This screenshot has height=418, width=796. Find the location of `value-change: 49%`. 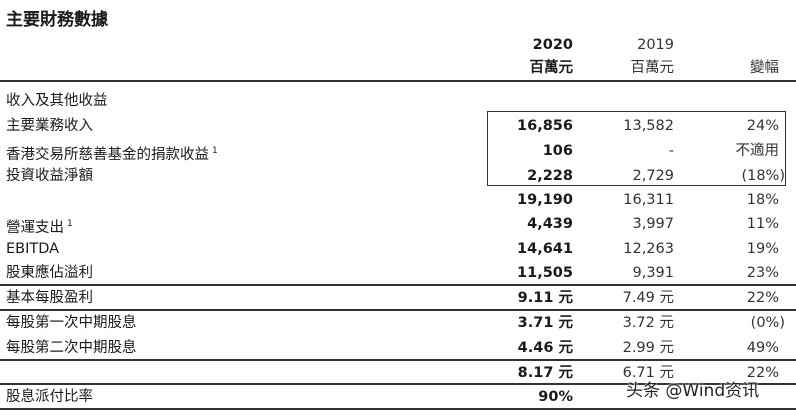

value-change: 49% is located at coordinates (762, 348).